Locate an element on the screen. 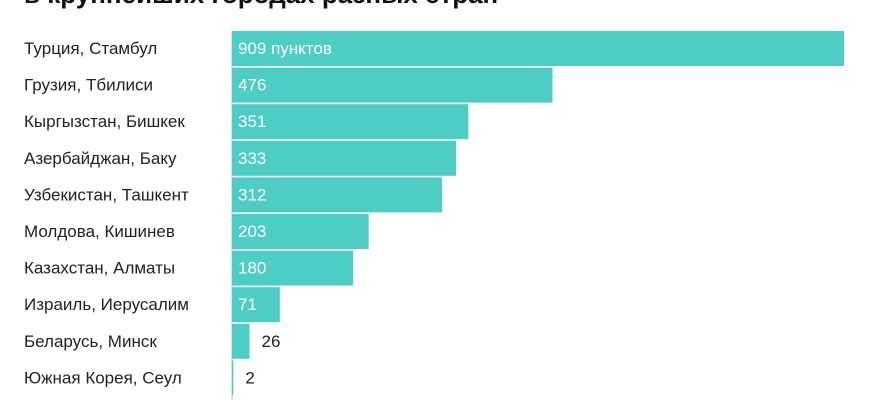 Image resolution: width=870 pixels, height=400 pixels. value-label: 71 is located at coordinates (247, 304).